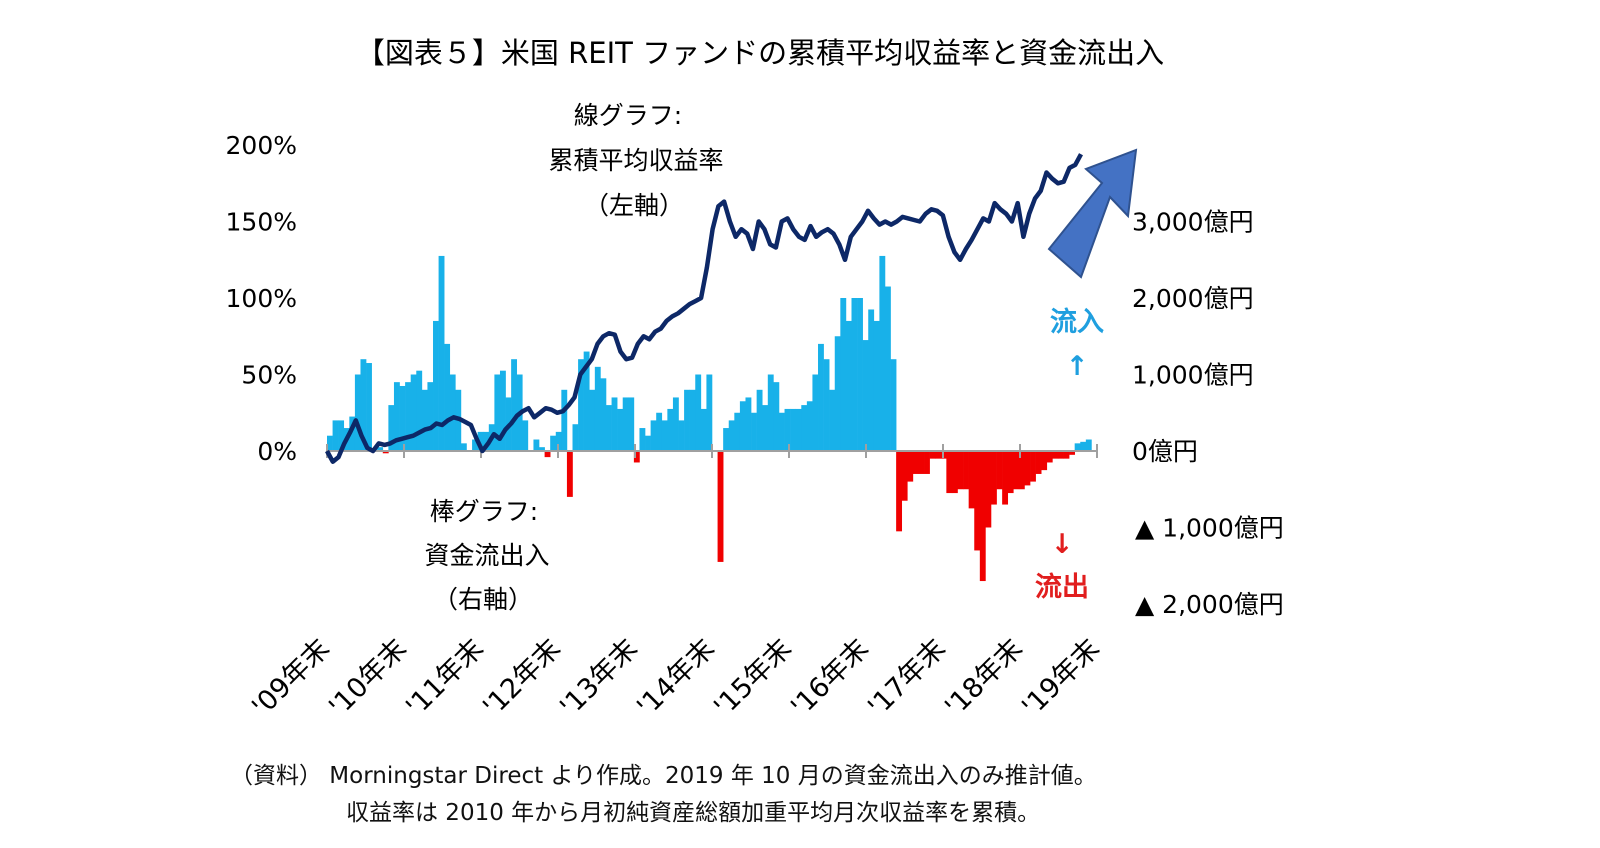  I want to click on x-tick-label-8: '17年末, so click(907, 678).